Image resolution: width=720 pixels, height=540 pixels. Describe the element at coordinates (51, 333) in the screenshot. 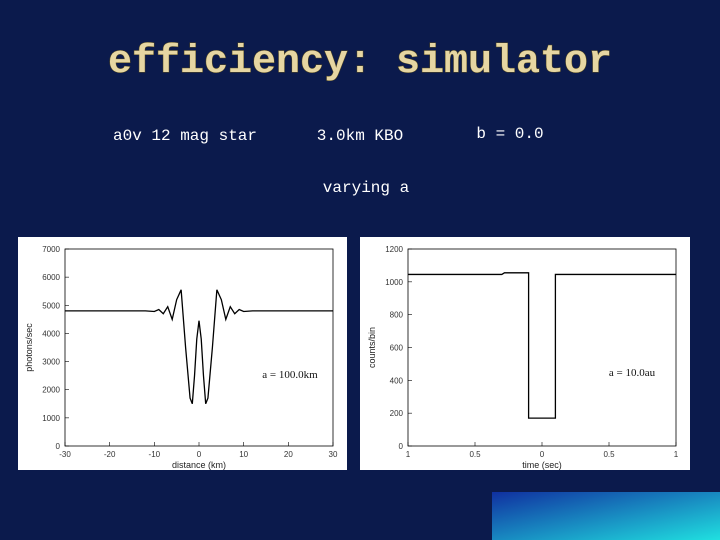

I see `y-tick-label: 4000` at that location.